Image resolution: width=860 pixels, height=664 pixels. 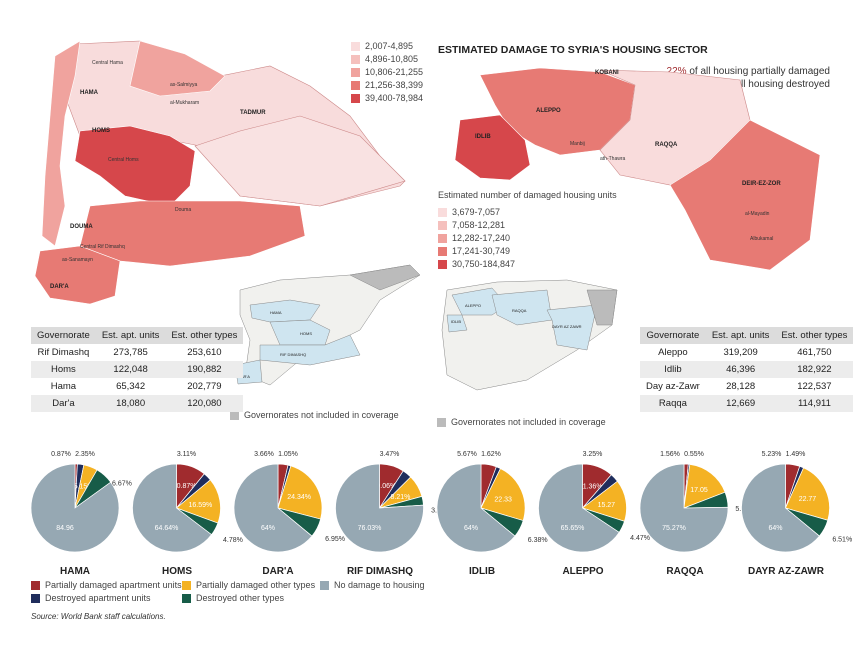 I want to click on pie-value-label: 22.33, so click(x=503, y=499).